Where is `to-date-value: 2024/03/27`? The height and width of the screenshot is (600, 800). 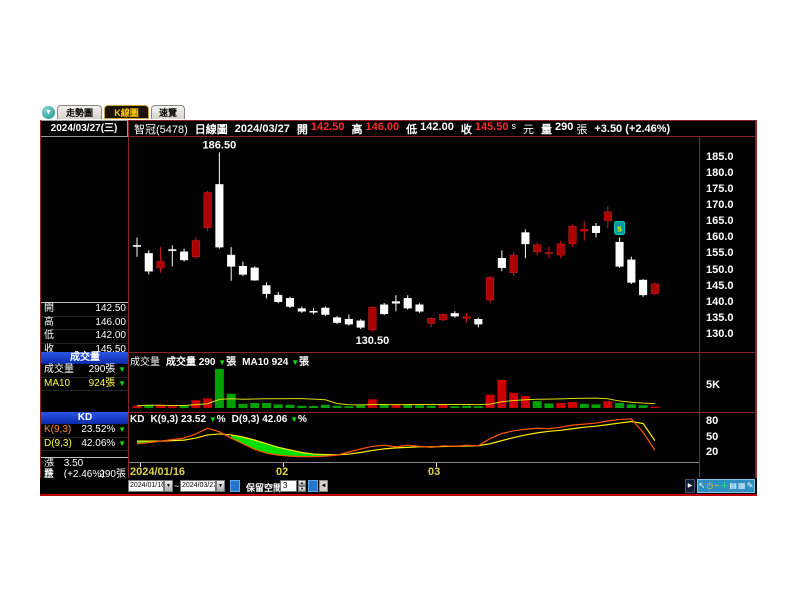 to-date-value: 2024/03/27 is located at coordinates (198, 486).